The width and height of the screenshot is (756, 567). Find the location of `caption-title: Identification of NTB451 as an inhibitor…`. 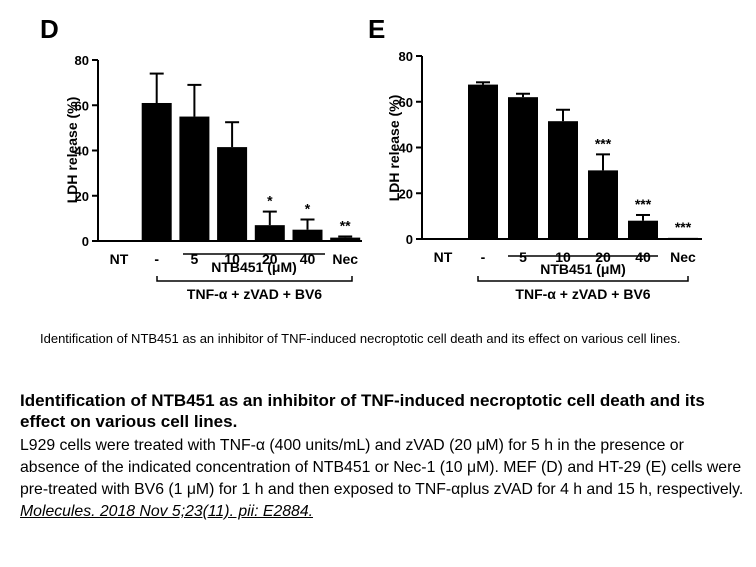

caption-title: Identification of NTB451 as an inhibitor… is located at coordinates (362, 411).